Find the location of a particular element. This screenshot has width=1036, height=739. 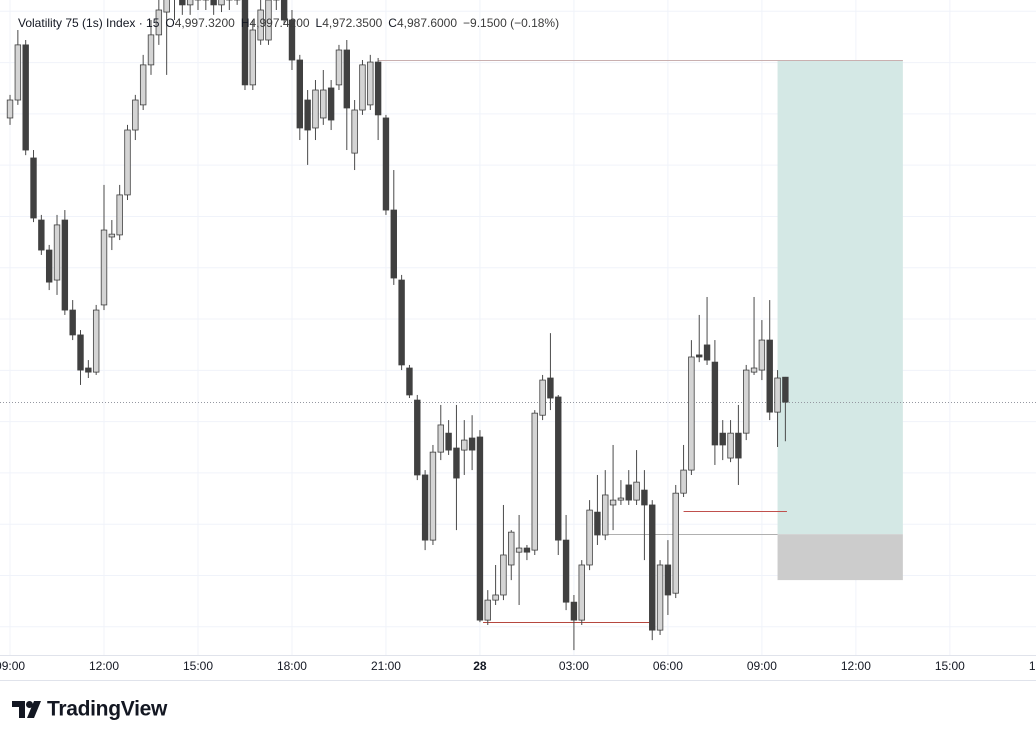

x-tick-label: 09:00 is located at coordinates (12, 666).